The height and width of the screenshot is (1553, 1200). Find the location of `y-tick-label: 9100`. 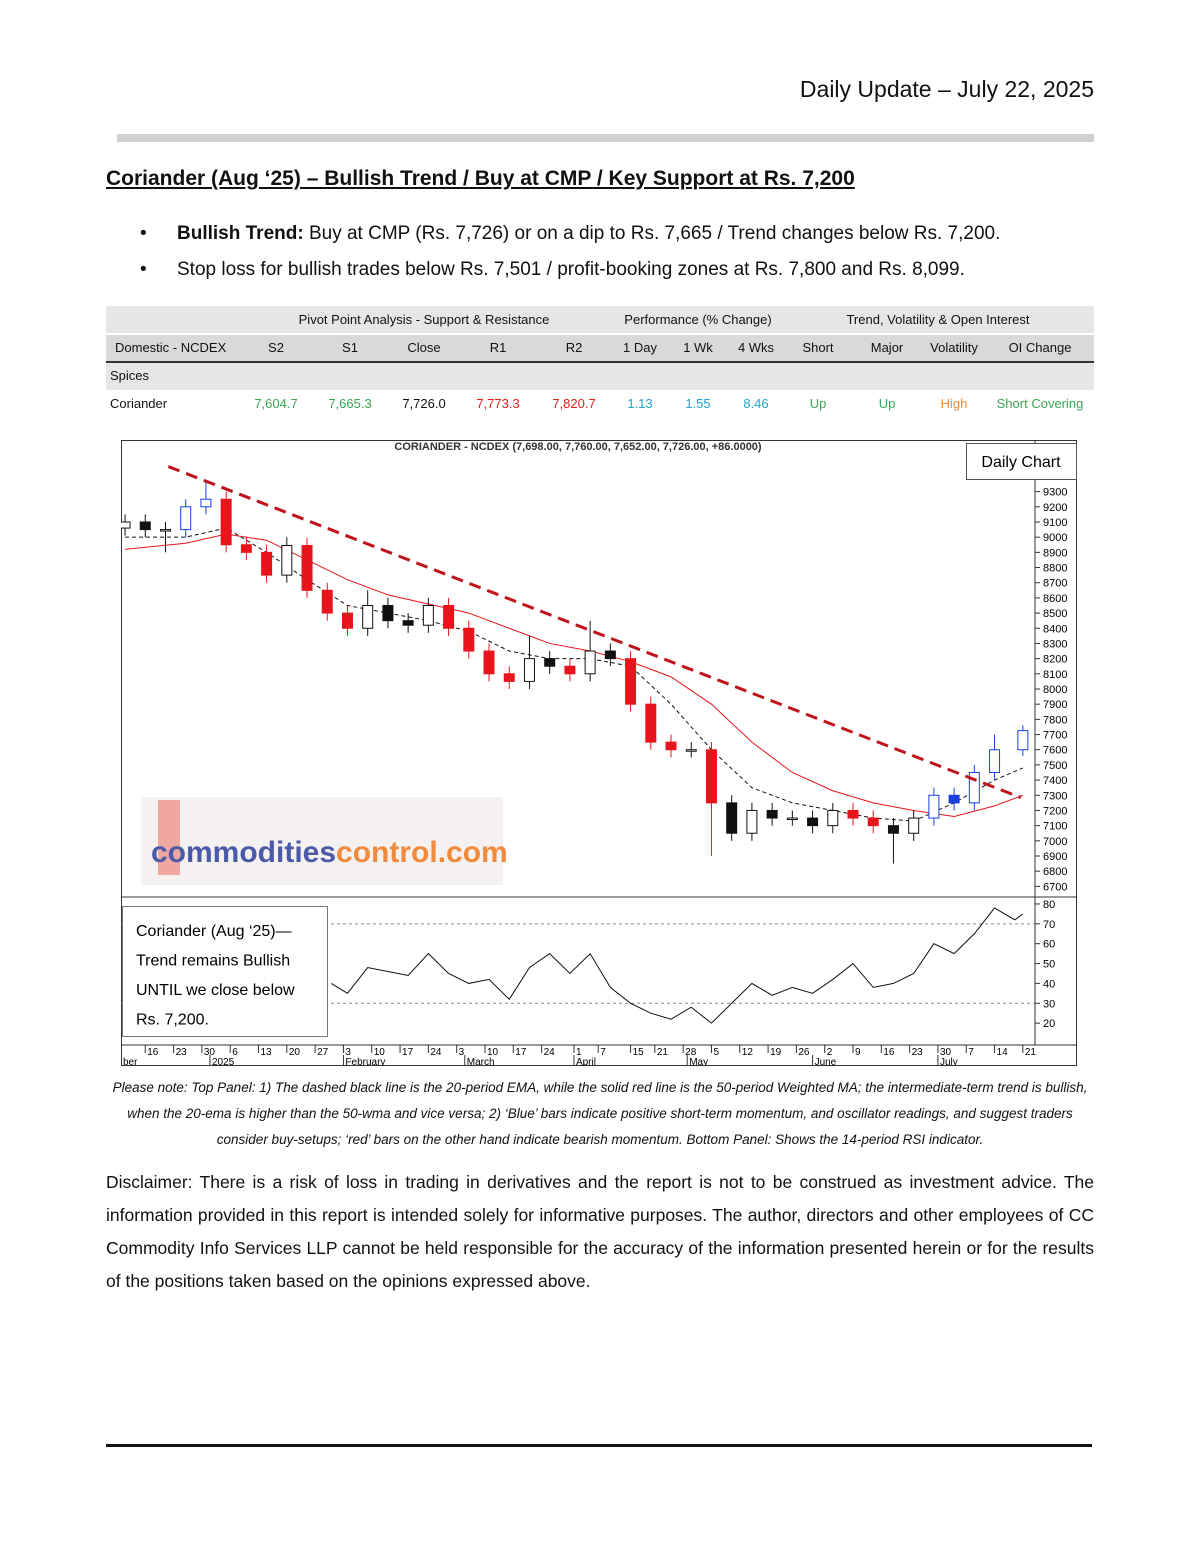

y-tick-label: 9100 is located at coordinates (1055, 523).